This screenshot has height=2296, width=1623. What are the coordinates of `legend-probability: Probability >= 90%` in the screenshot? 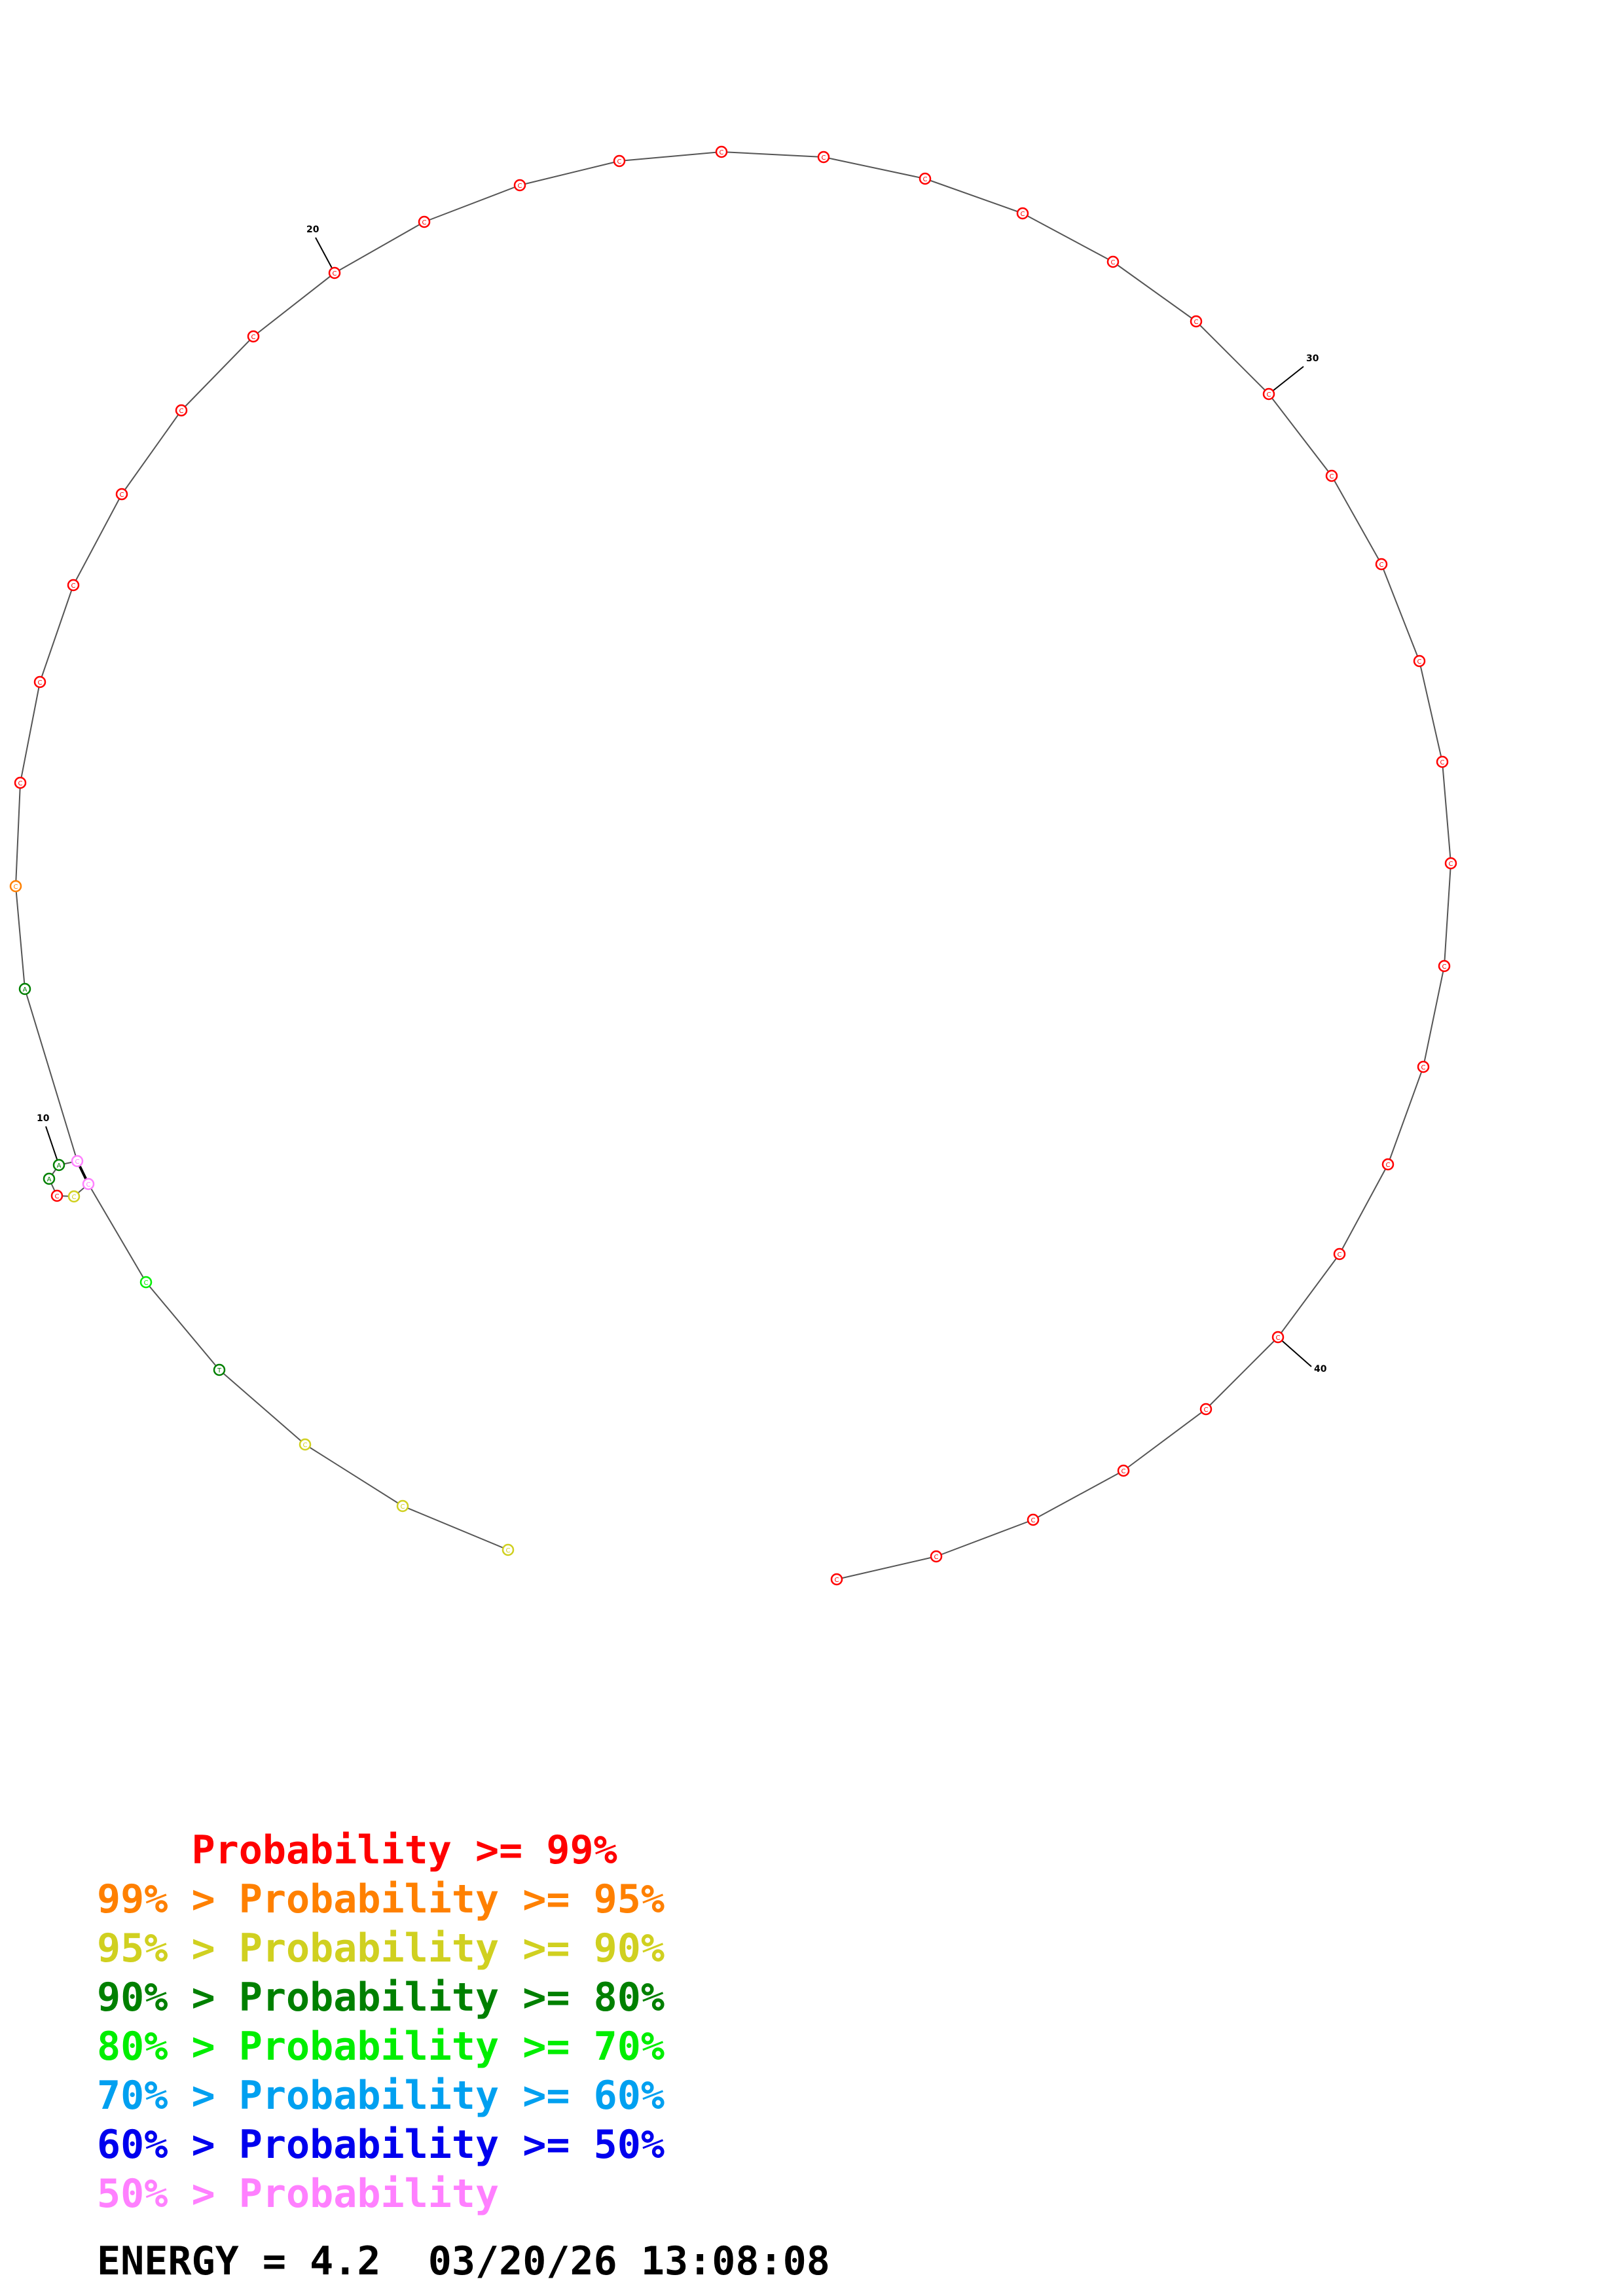 It's located at (451, 1948).